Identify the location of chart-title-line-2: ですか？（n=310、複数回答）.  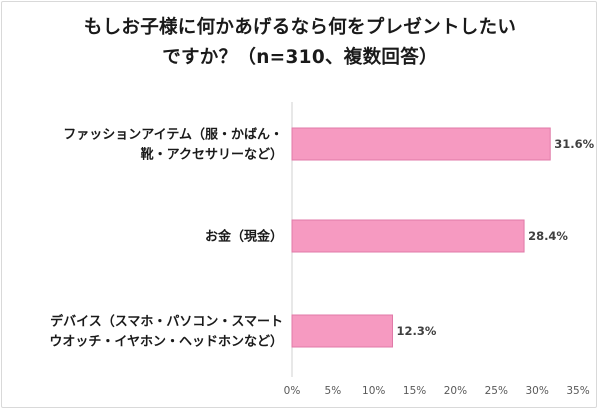
(300, 57).